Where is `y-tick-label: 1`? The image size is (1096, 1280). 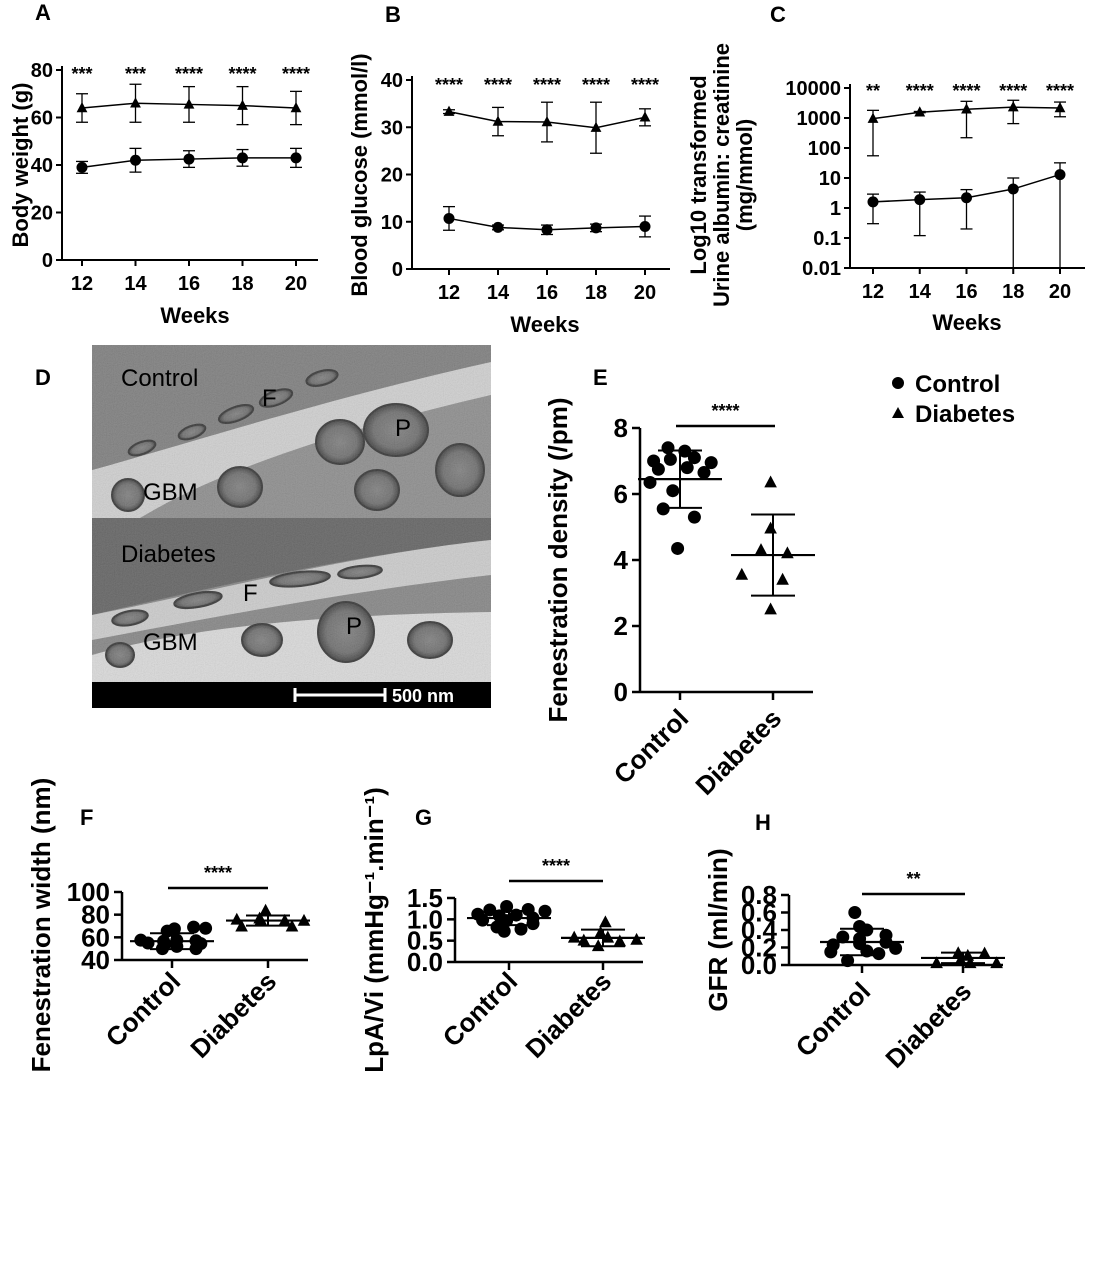 y-tick-label: 1 is located at coordinates (835, 209).